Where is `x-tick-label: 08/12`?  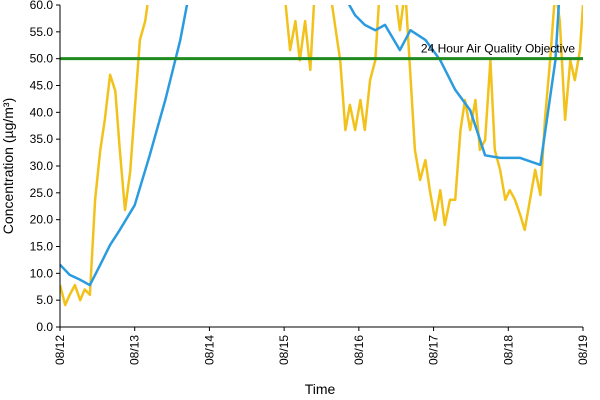 x-tick-label: 08/12 is located at coordinates (60, 350).